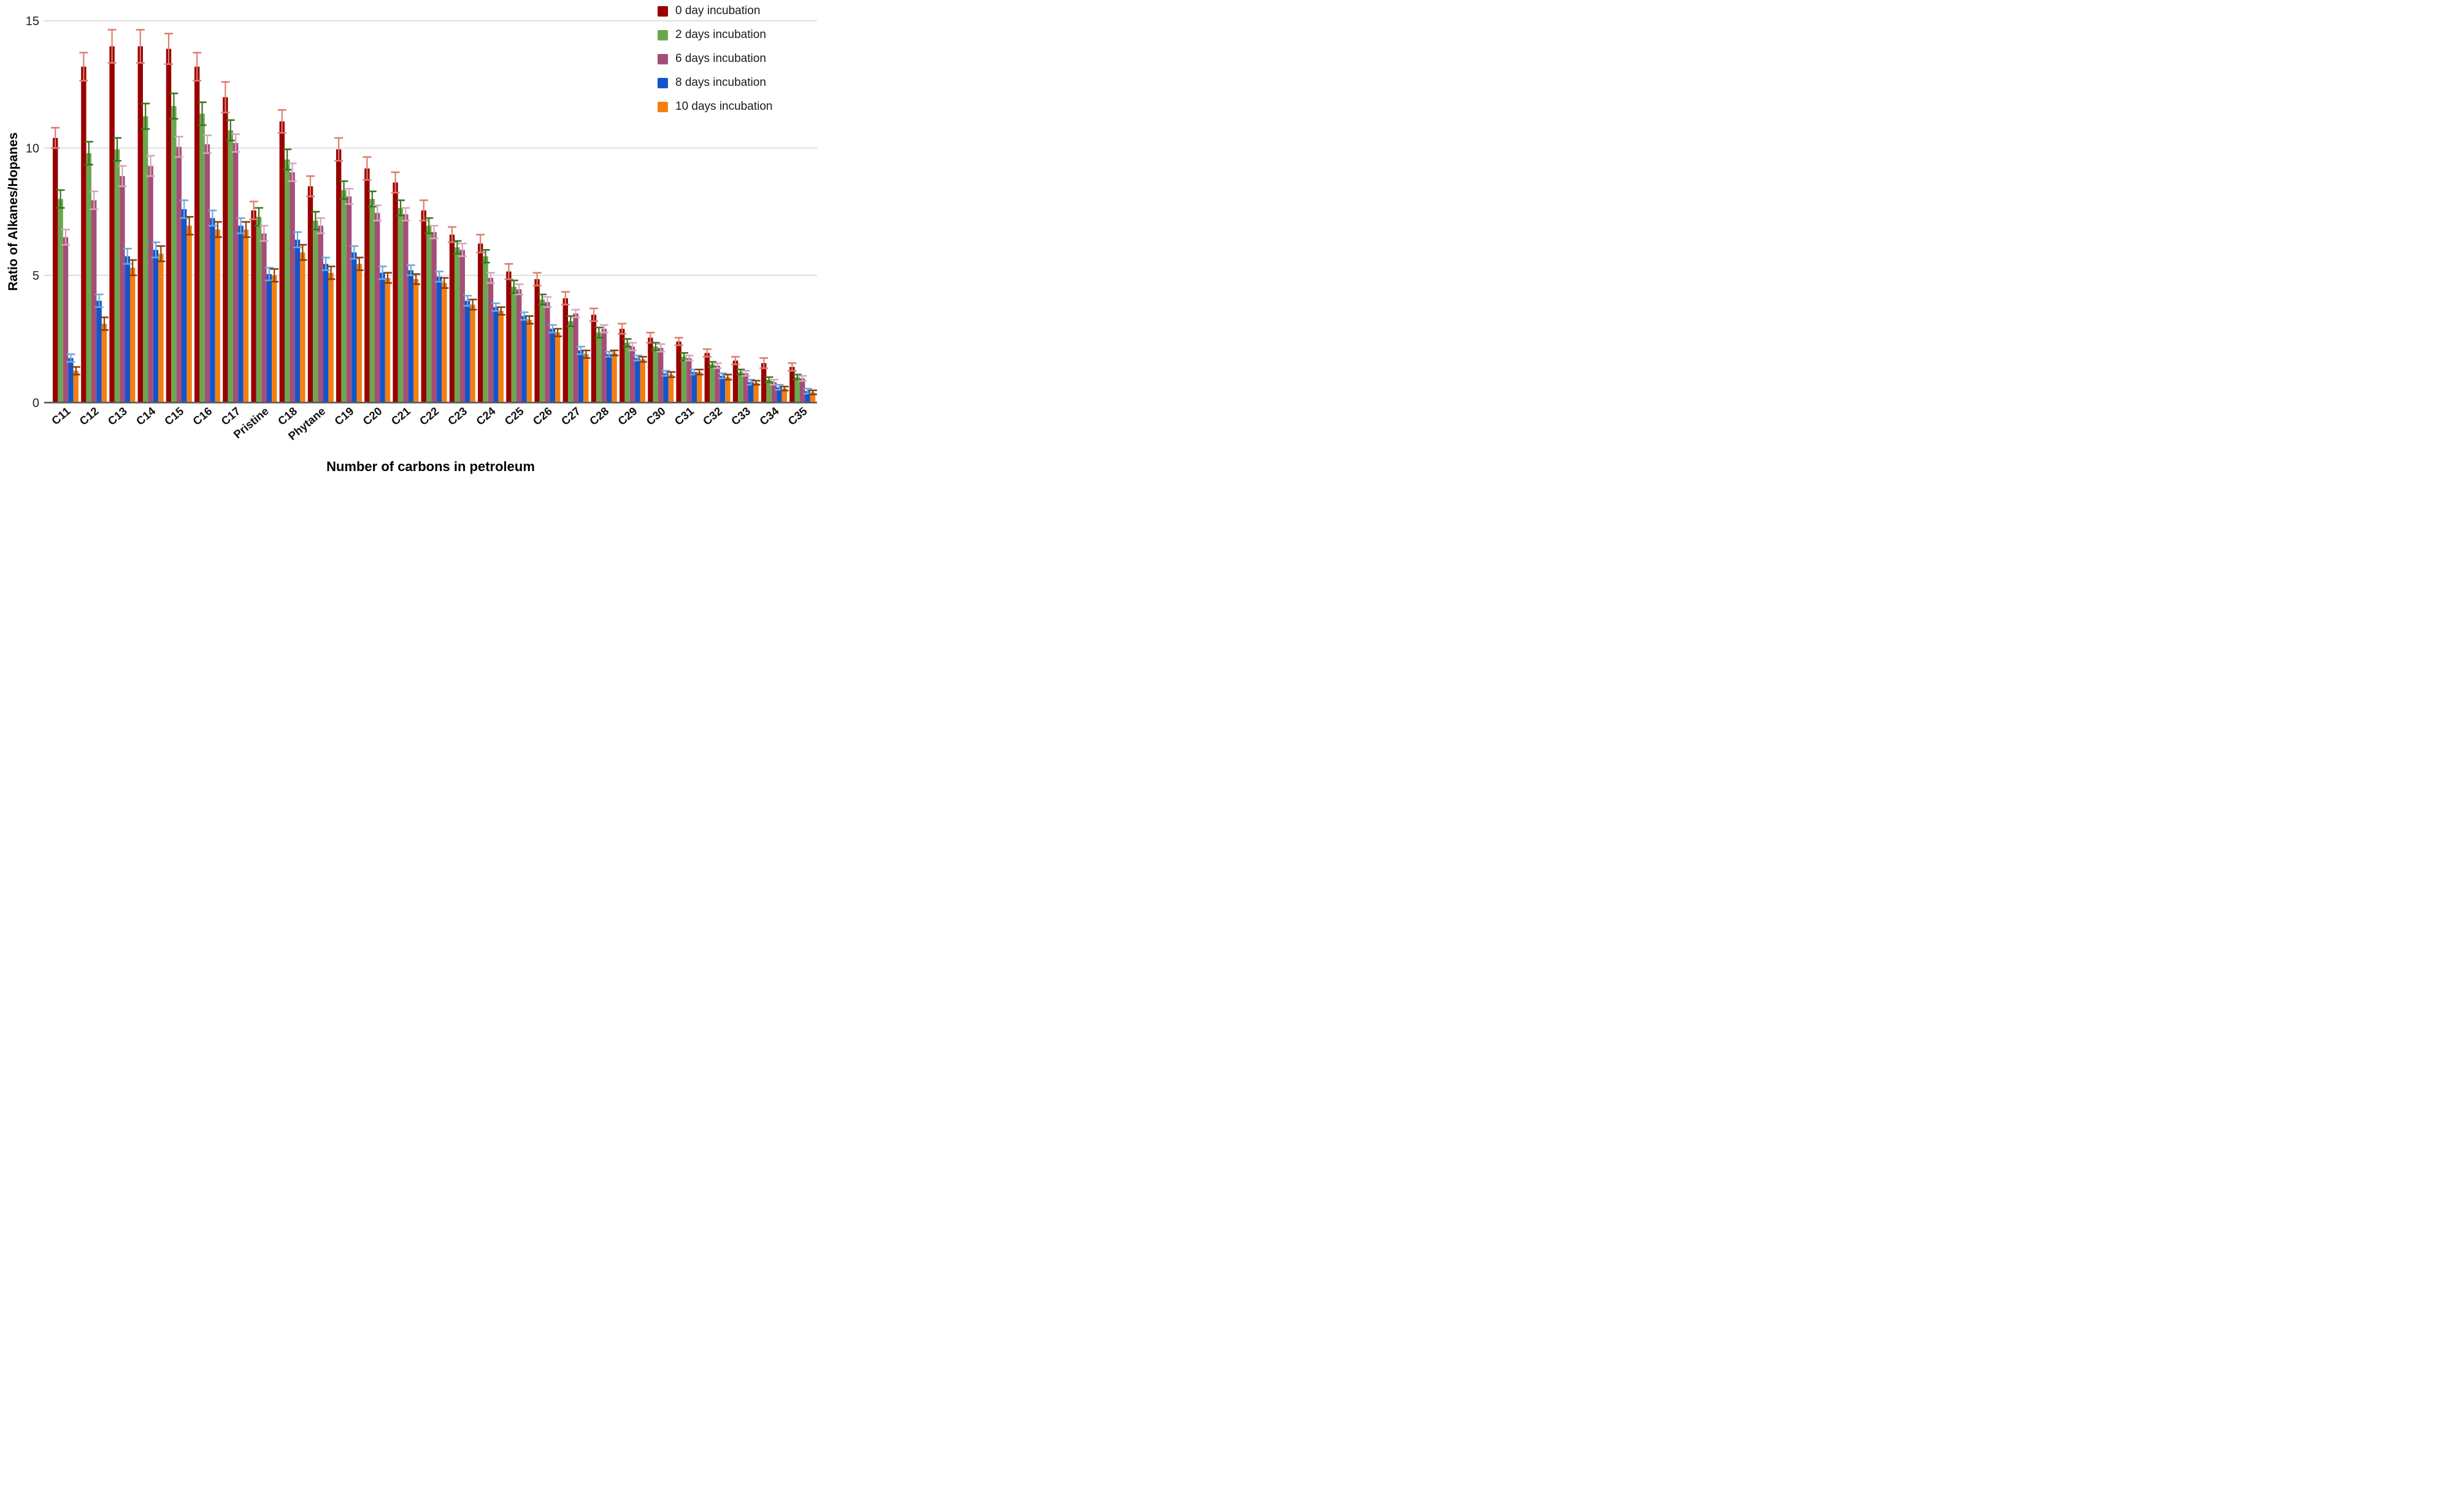 This screenshot has height=1485, width=2464. Describe the element at coordinates (32, 21) in the screenshot. I see `y-tick-label: 15` at that location.